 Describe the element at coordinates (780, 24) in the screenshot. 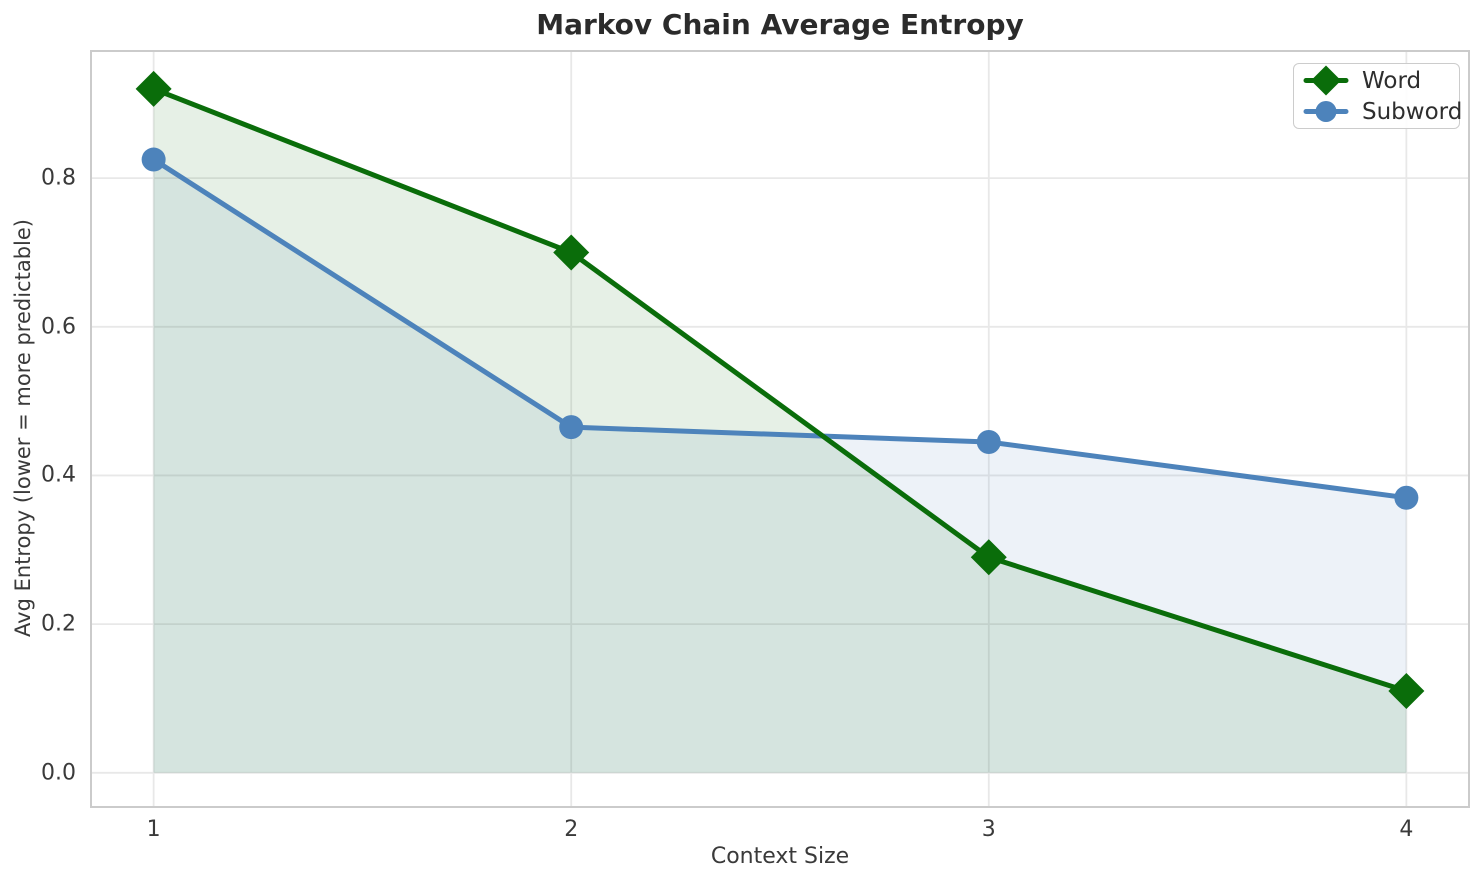

I see `chart-title: Markov Chain Average Entropy` at that location.